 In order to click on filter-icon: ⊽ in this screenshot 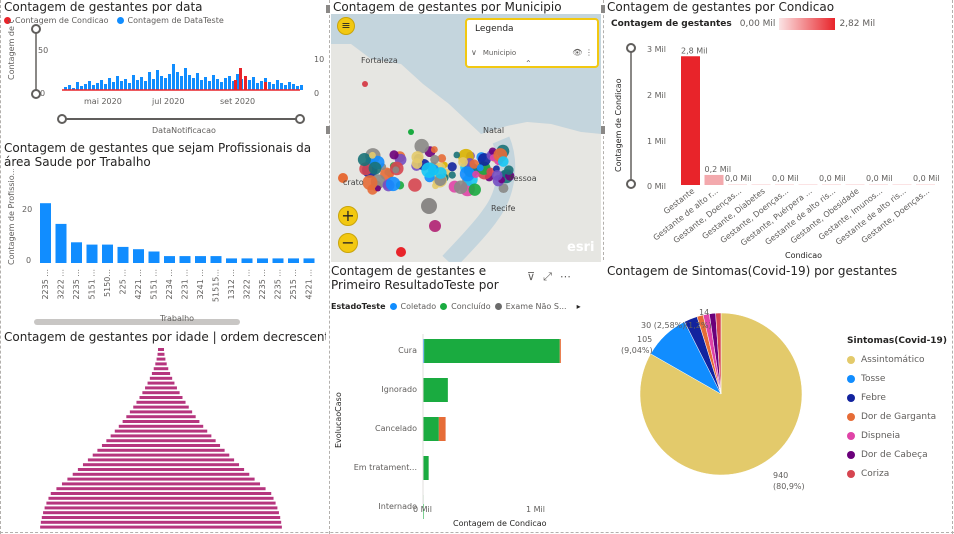, I will do `click(531, 276)`.